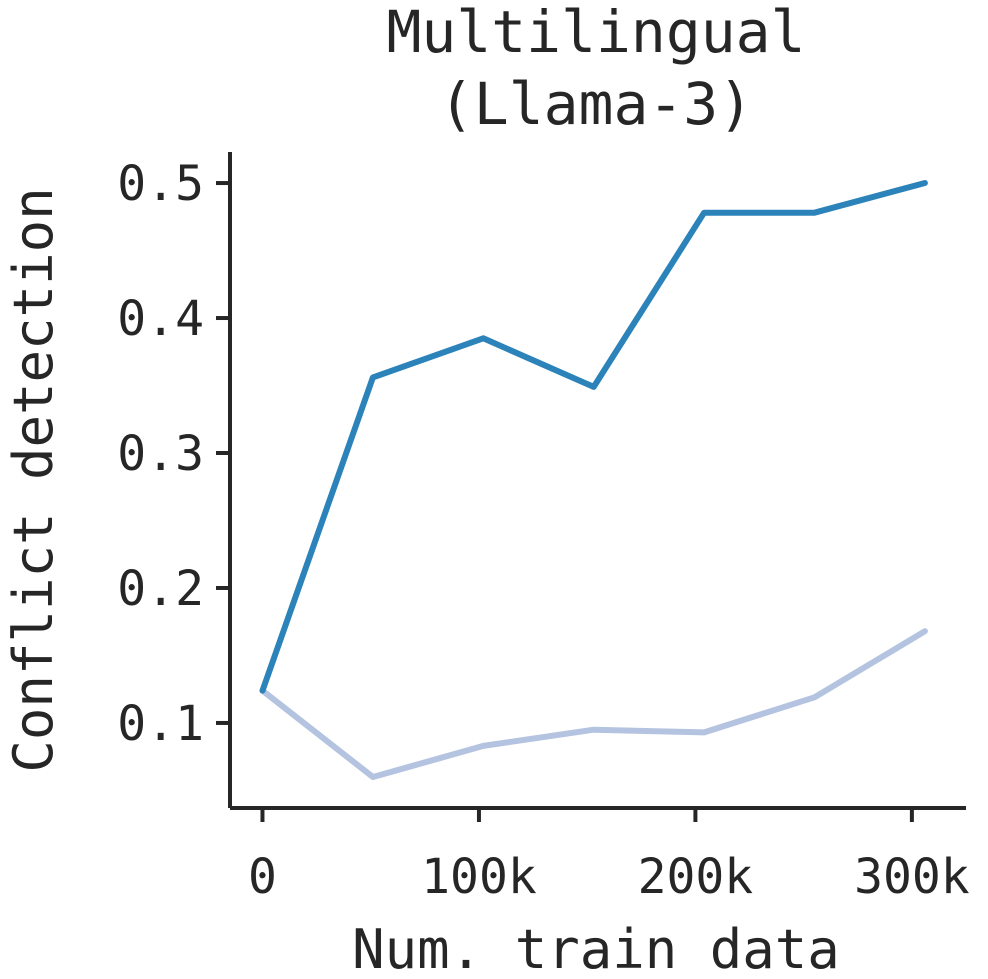 Image resolution: width=988 pixels, height=979 pixels. Describe the element at coordinates (479, 877) in the screenshot. I see `x-tick-label: 100k` at that location.